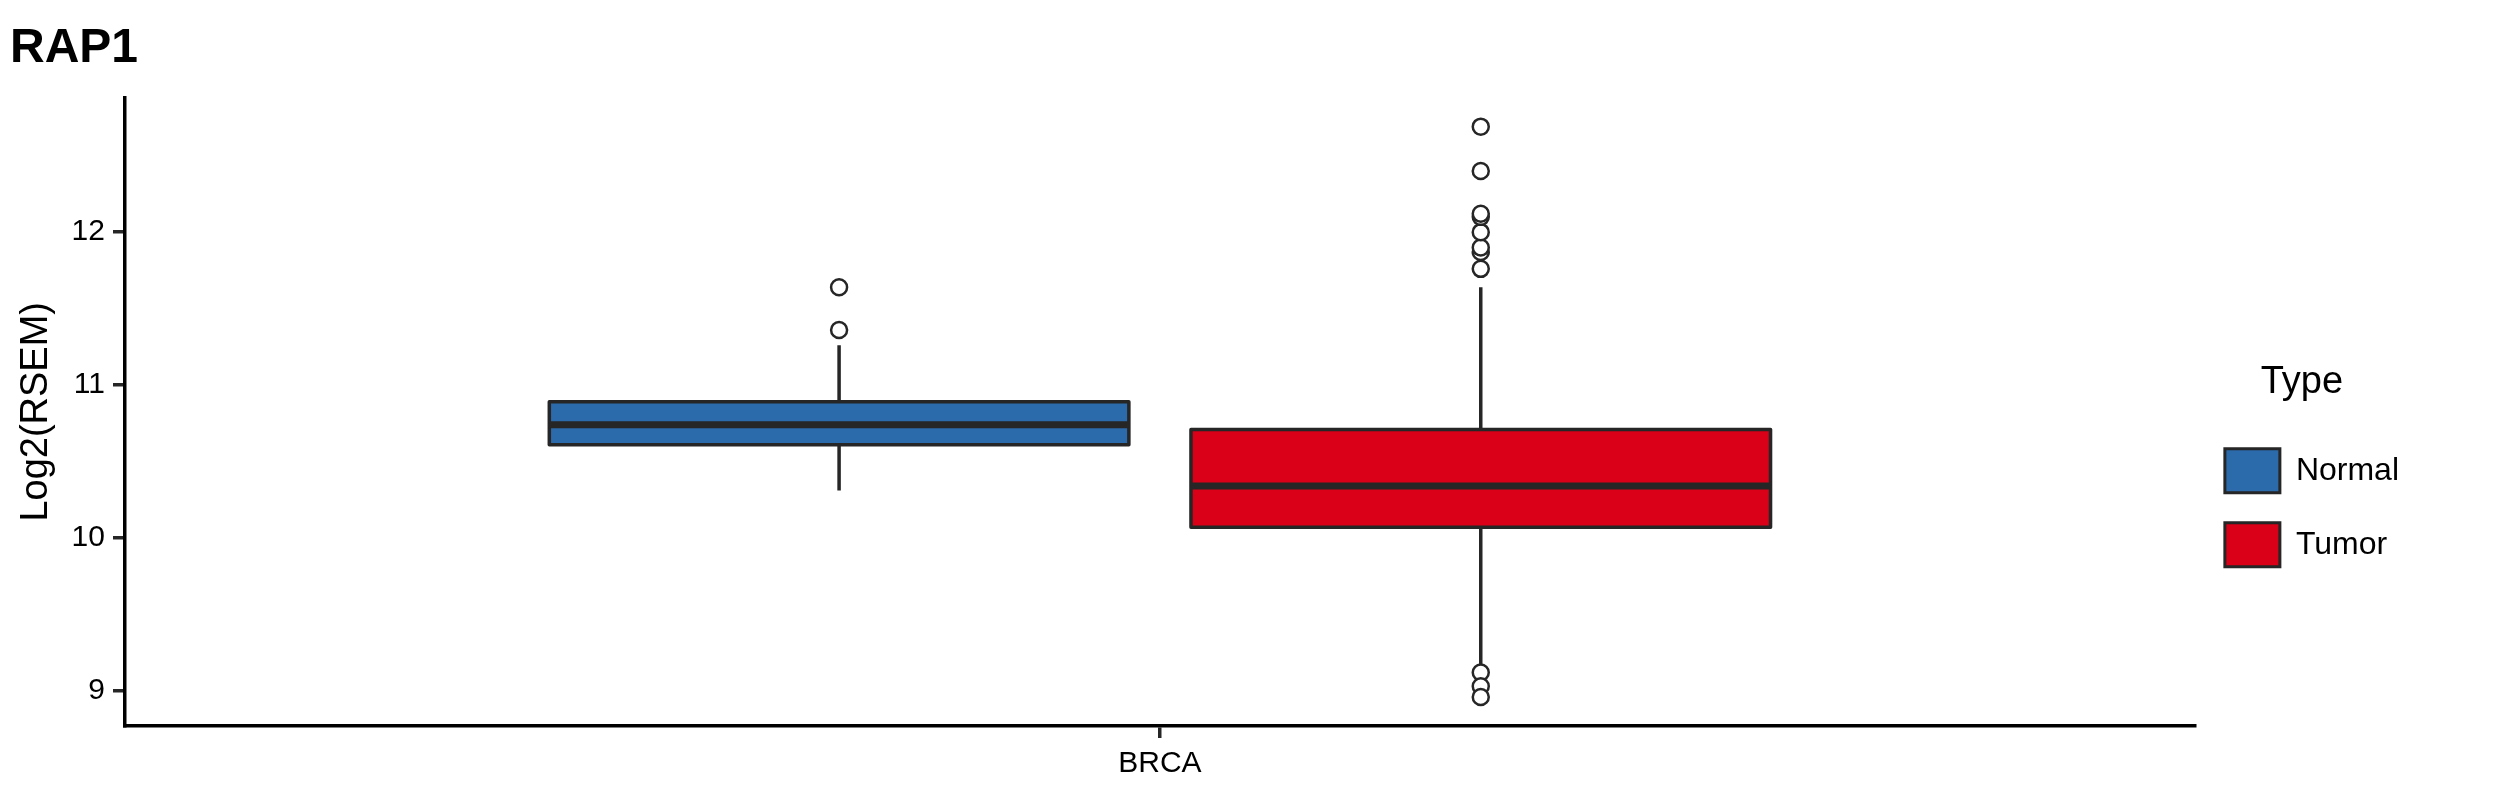 This screenshot has width=2499, height=800. Describe the element at coordinates (96, 689) in the screenshot. I see `y-tick-label: 9` at that location.